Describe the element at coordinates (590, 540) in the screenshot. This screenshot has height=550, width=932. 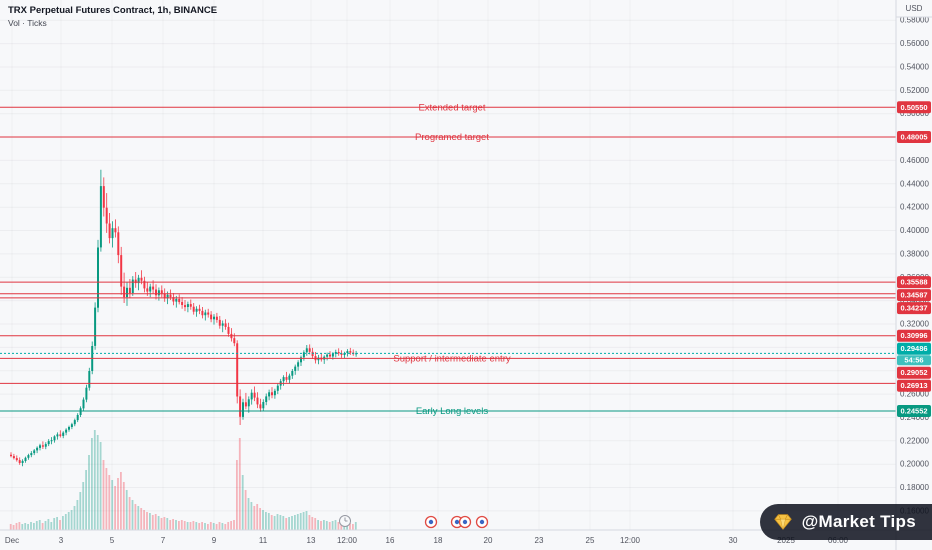
I see `time-tick-label: 25` at that location.